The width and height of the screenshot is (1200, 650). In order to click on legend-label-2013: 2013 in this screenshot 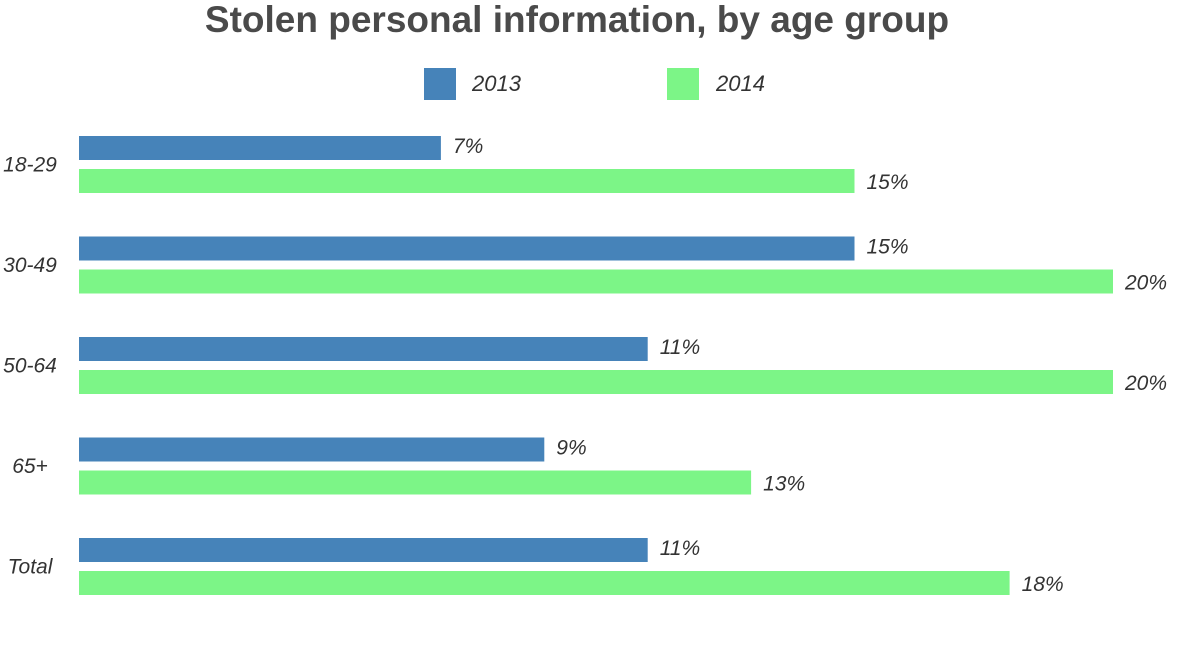, I will do `click(496, 83)`.